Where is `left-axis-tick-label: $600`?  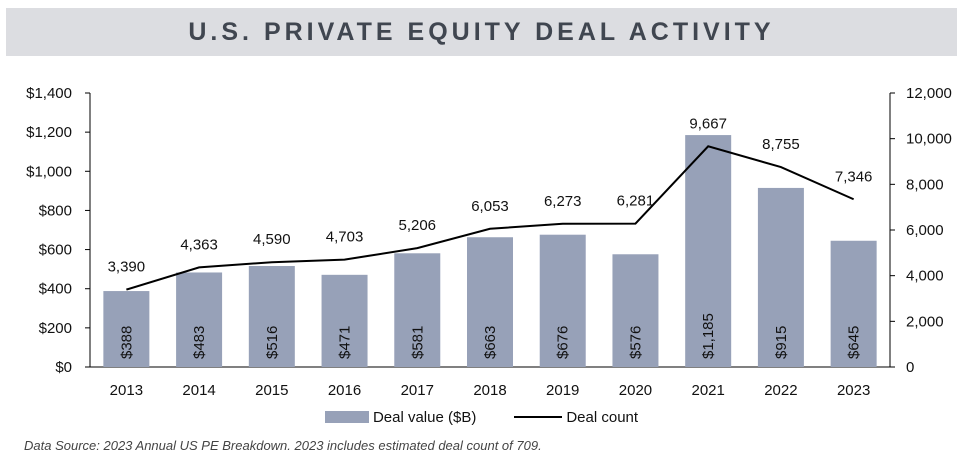
left-axis-tick-label: $600 is located at coordinates (55, 250).